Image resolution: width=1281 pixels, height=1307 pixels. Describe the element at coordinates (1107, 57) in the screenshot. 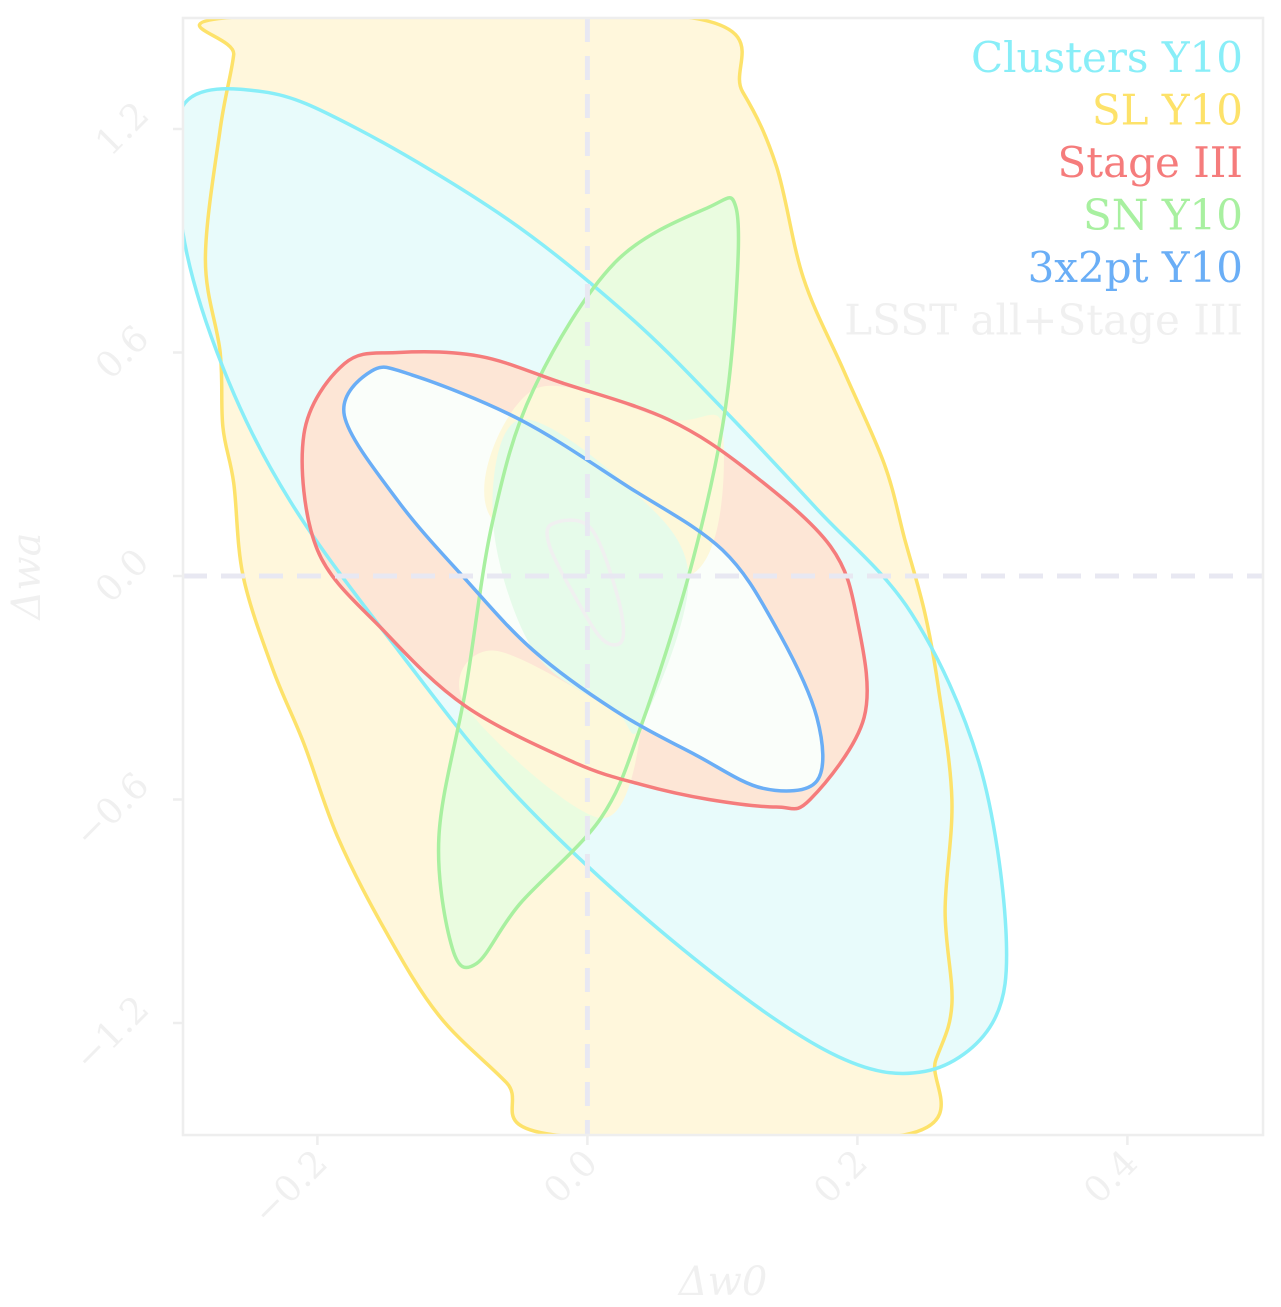

I see `legend-entry-clusters-y10: Clusters Y10` at that location.